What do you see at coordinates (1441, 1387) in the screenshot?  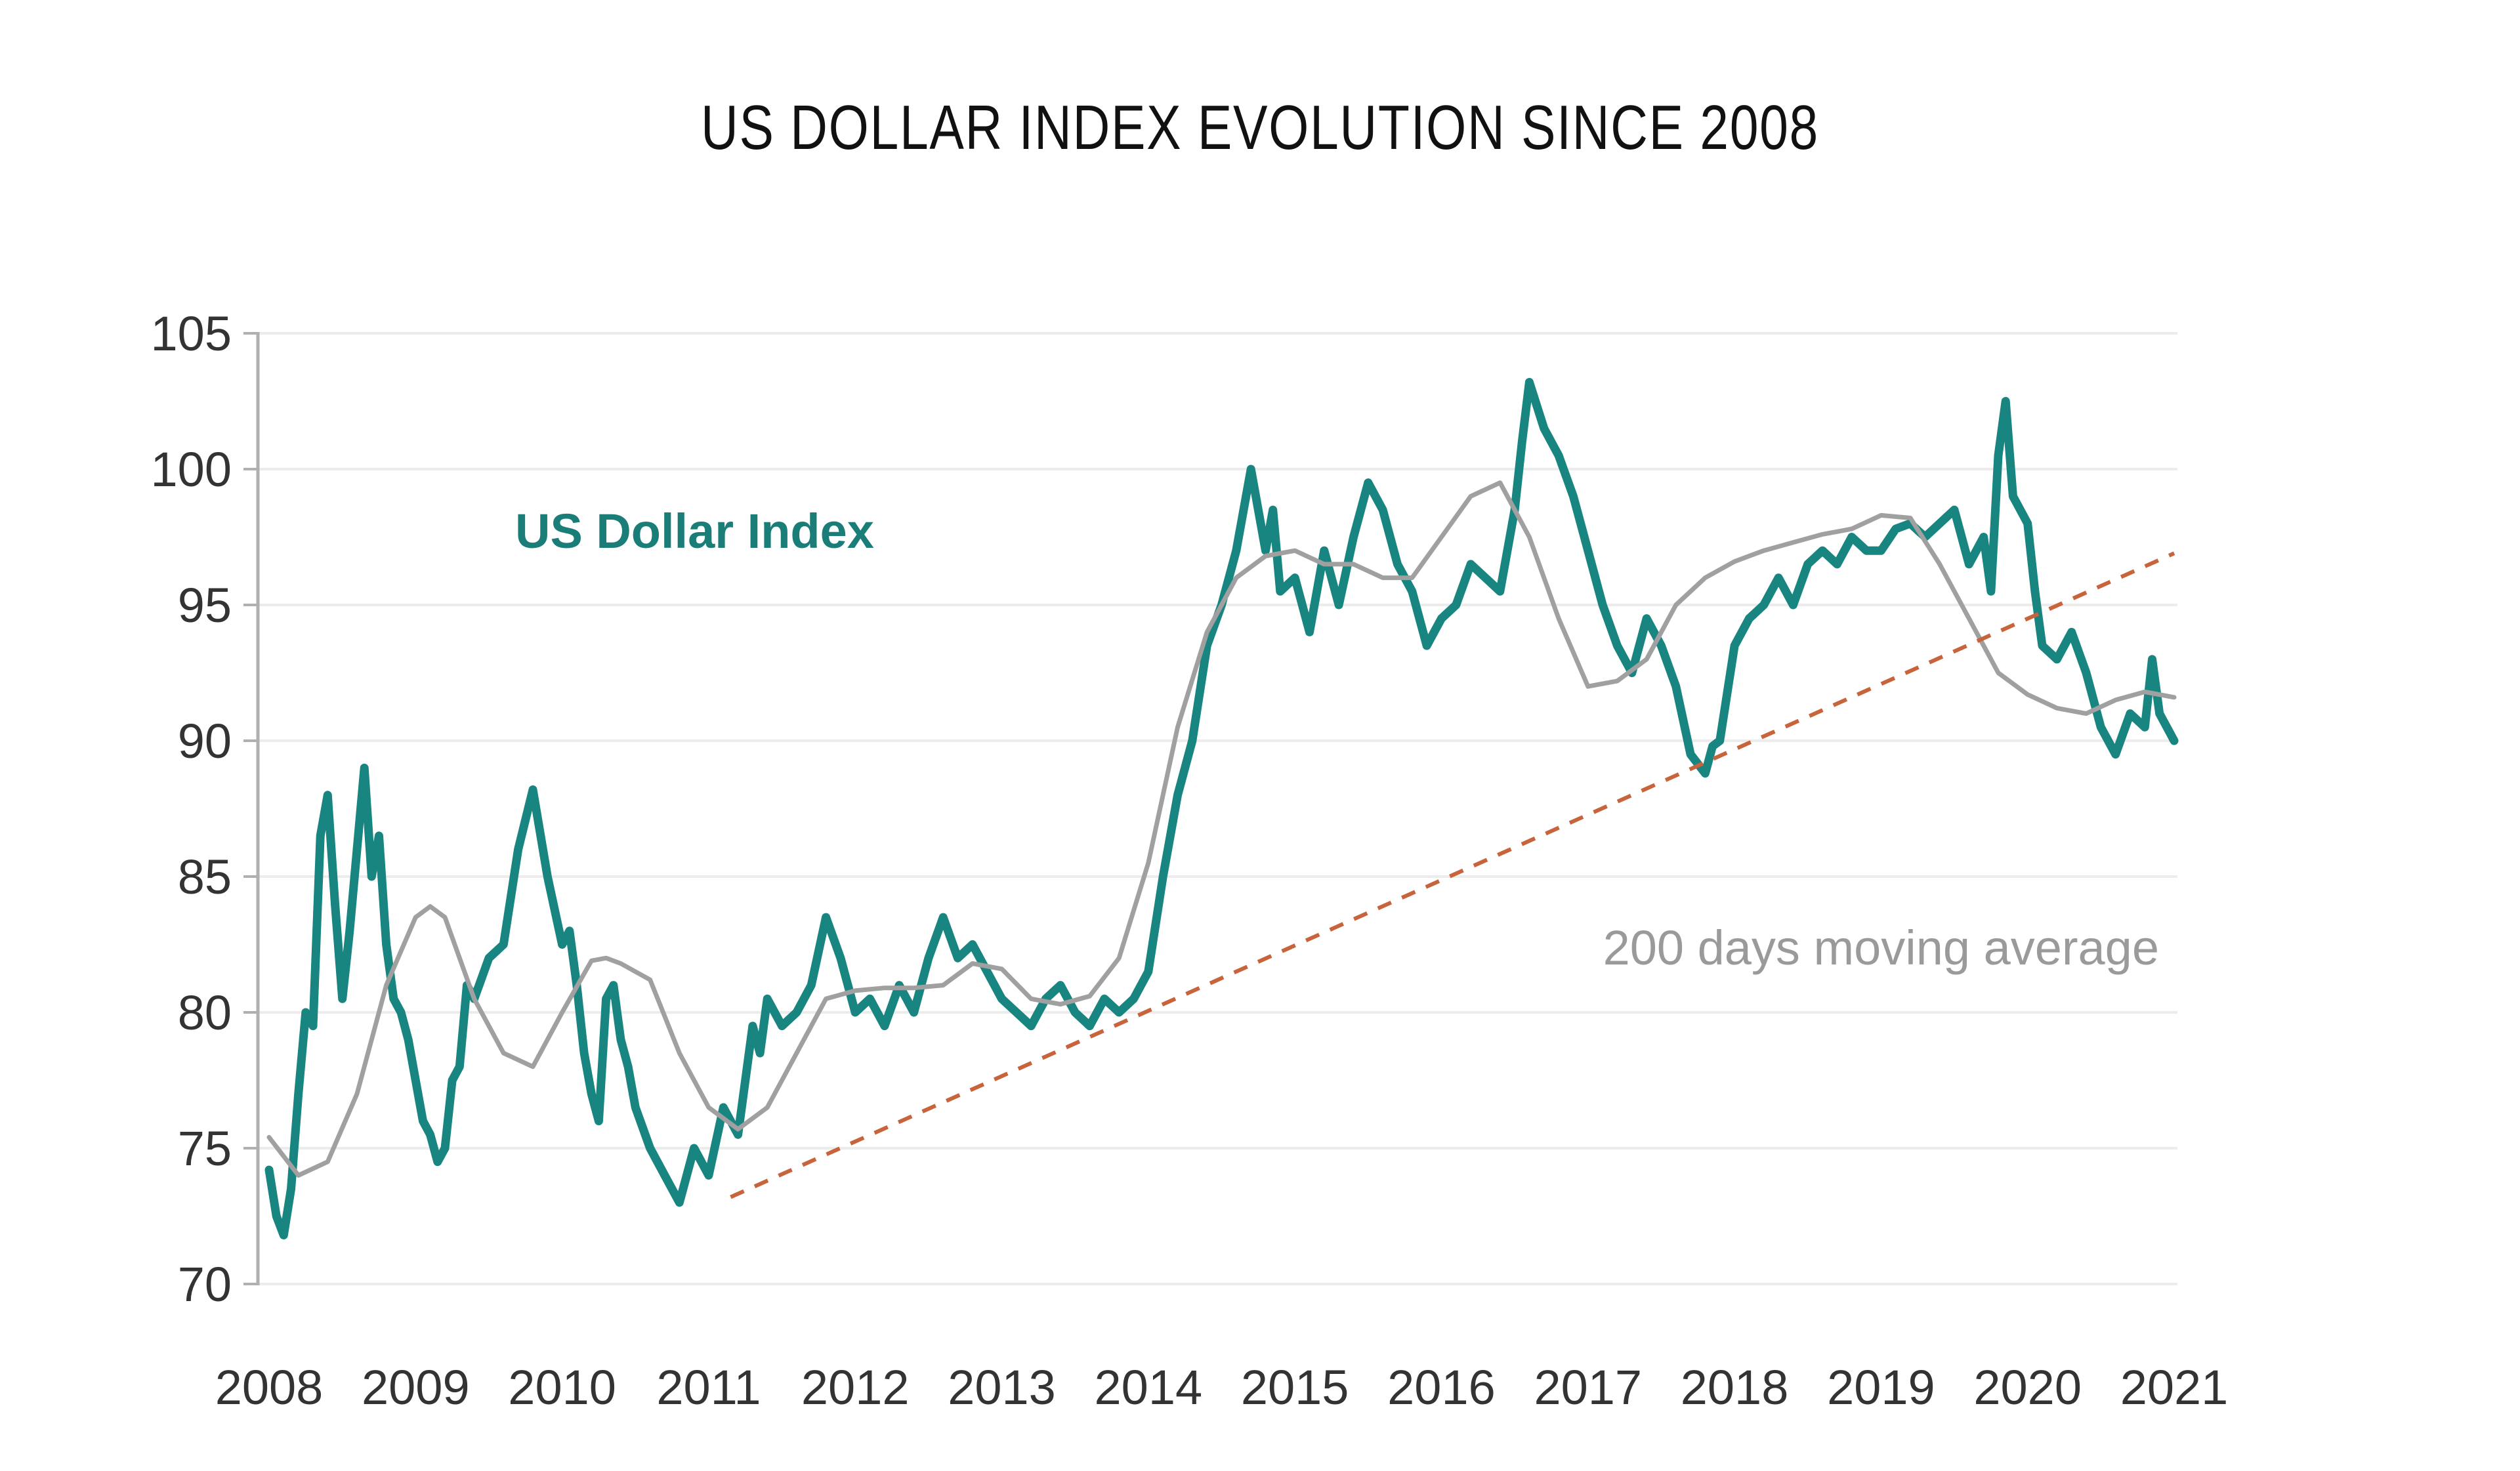 I see `x-tick-label: 2016` at bounding box center [1441, 1387].